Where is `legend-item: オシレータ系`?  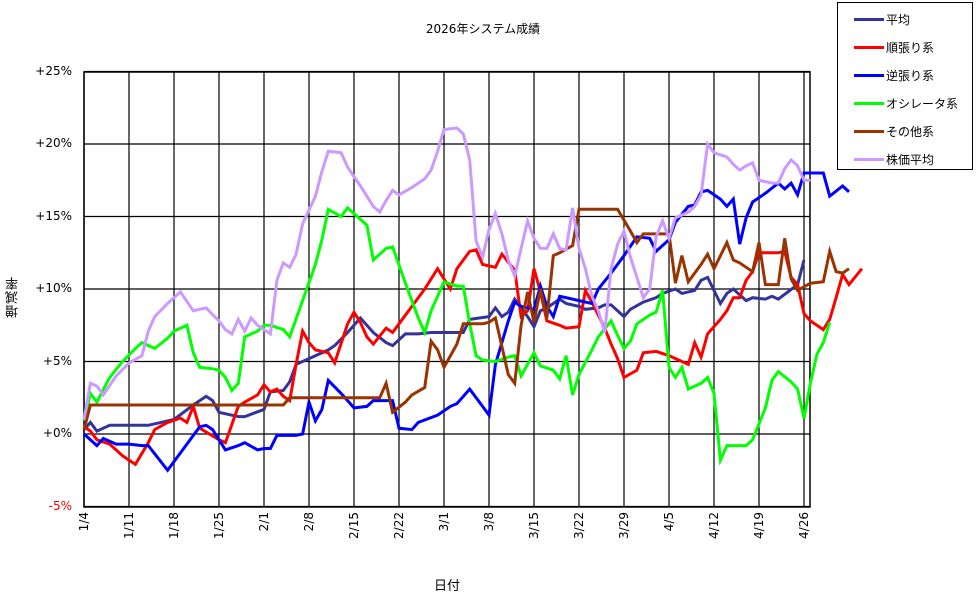 legend-item: オシレータ系 is located at coordinates (906, 103).